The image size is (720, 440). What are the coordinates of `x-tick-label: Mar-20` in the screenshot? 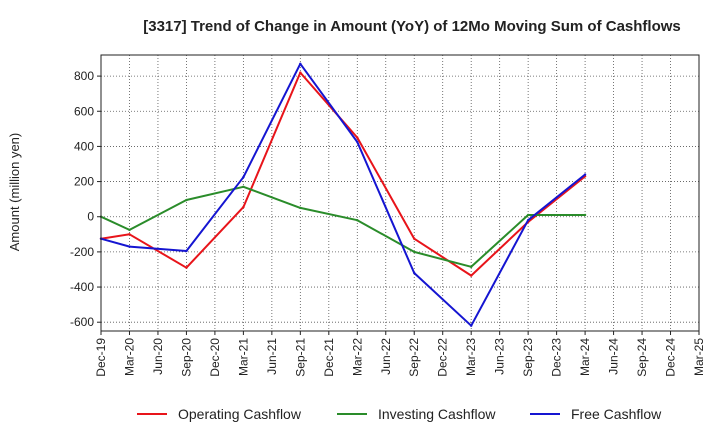 It's located at (129, 357).